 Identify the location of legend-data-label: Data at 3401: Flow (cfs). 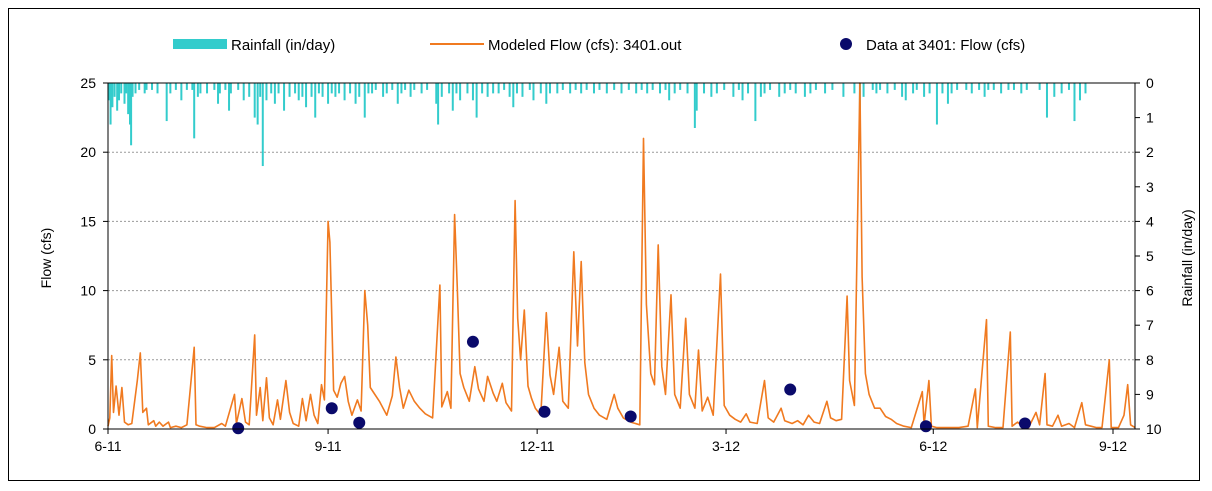
(945, 45).